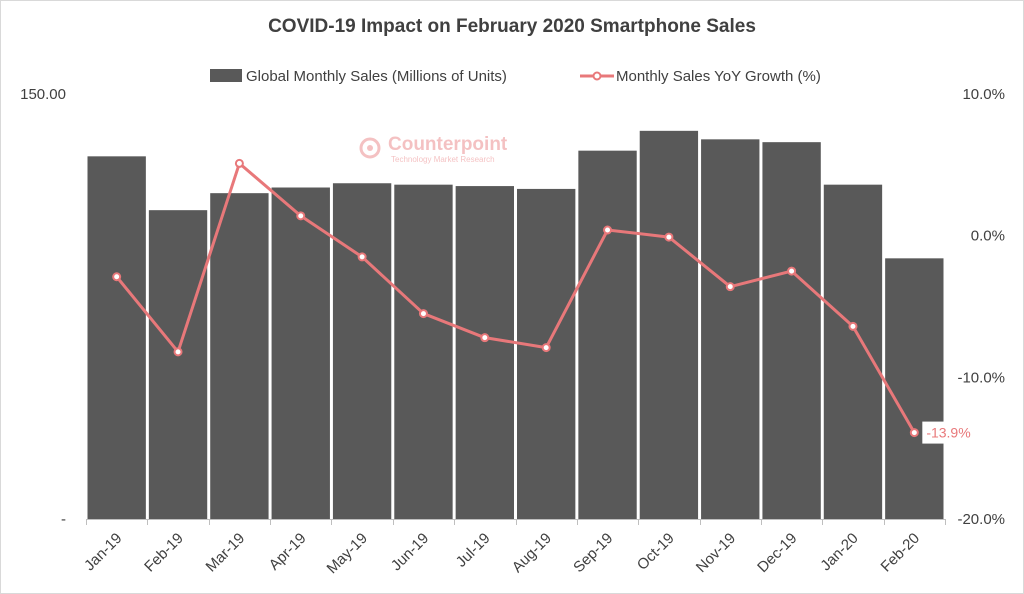 This screenshot has height=594, width=1024. Describe the element at coordinates (839, 552) in the screenshot. I see `x-tick-label: Jan-20` at that location.